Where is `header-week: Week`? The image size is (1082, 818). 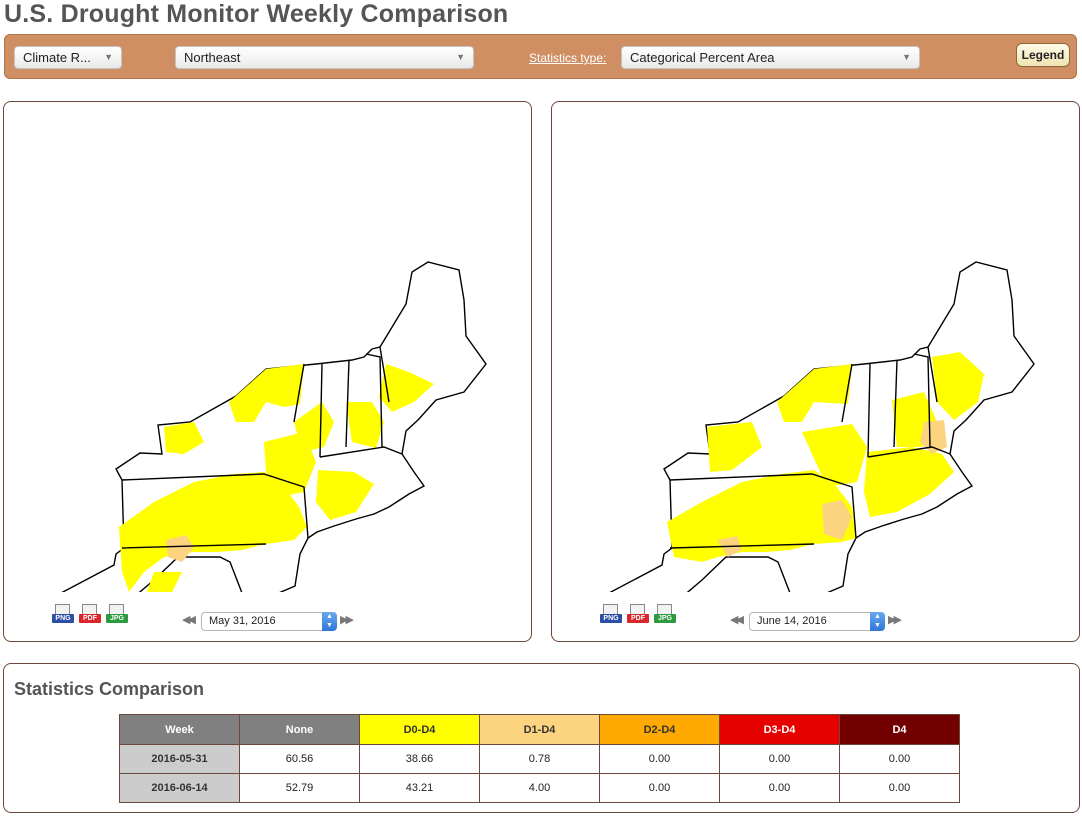 header-week: Week is located at coordinates (179, 729).